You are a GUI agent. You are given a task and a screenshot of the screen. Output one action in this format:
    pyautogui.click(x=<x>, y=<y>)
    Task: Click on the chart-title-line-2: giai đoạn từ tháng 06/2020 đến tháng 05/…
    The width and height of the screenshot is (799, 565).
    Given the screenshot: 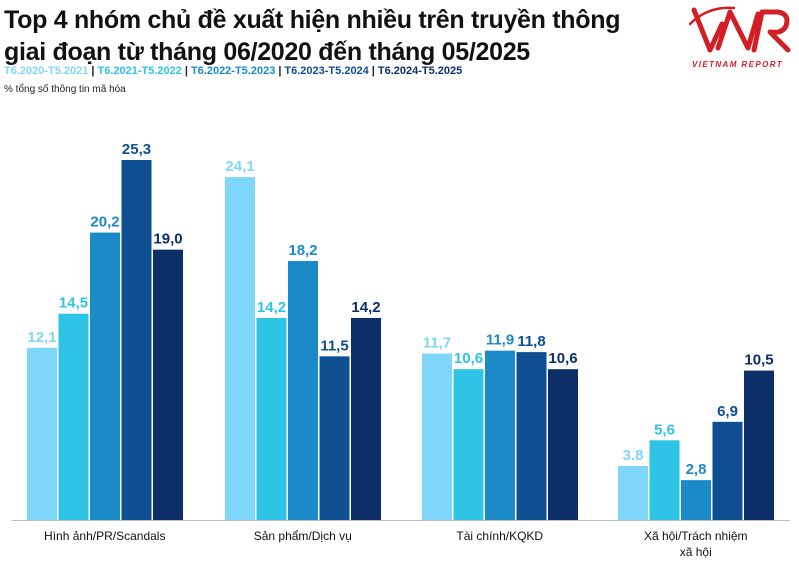 What is the action you would take?
    pyautogui.click(x=267, y=52)
    